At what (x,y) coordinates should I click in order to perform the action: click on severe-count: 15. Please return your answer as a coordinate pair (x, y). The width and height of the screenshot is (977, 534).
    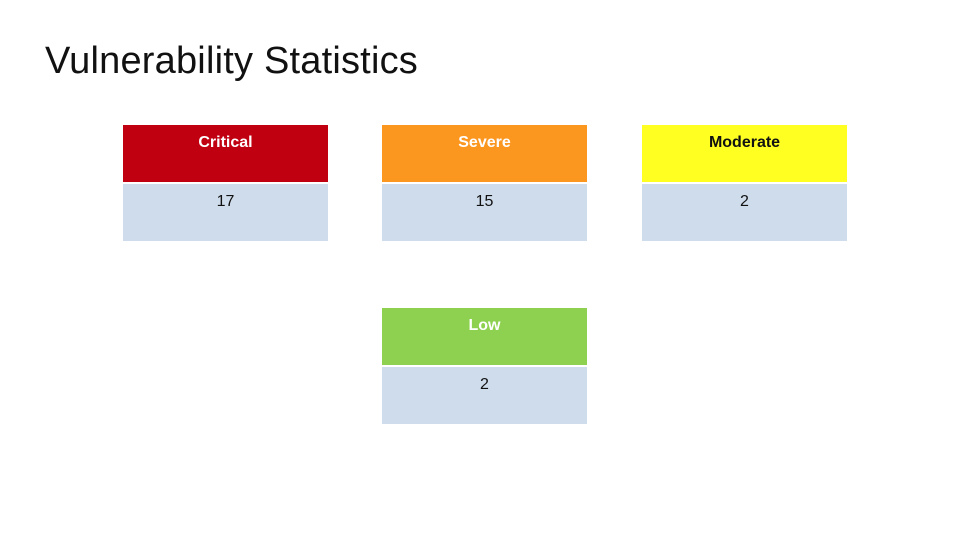
    Looking at the image, I should click on (484, 212).